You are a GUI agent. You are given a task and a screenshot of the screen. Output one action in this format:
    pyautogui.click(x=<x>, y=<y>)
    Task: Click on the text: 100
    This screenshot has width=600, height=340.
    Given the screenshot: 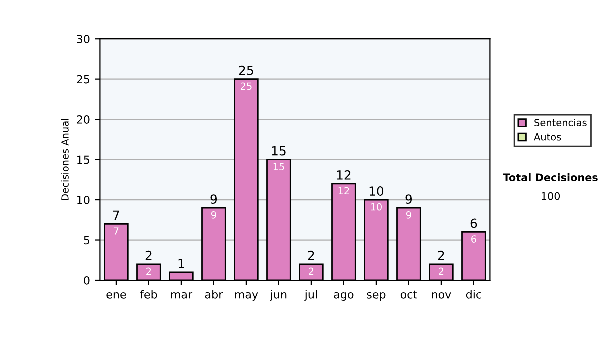 What is the action you would take?
    pyautogui.click(x=551, y=196)
    